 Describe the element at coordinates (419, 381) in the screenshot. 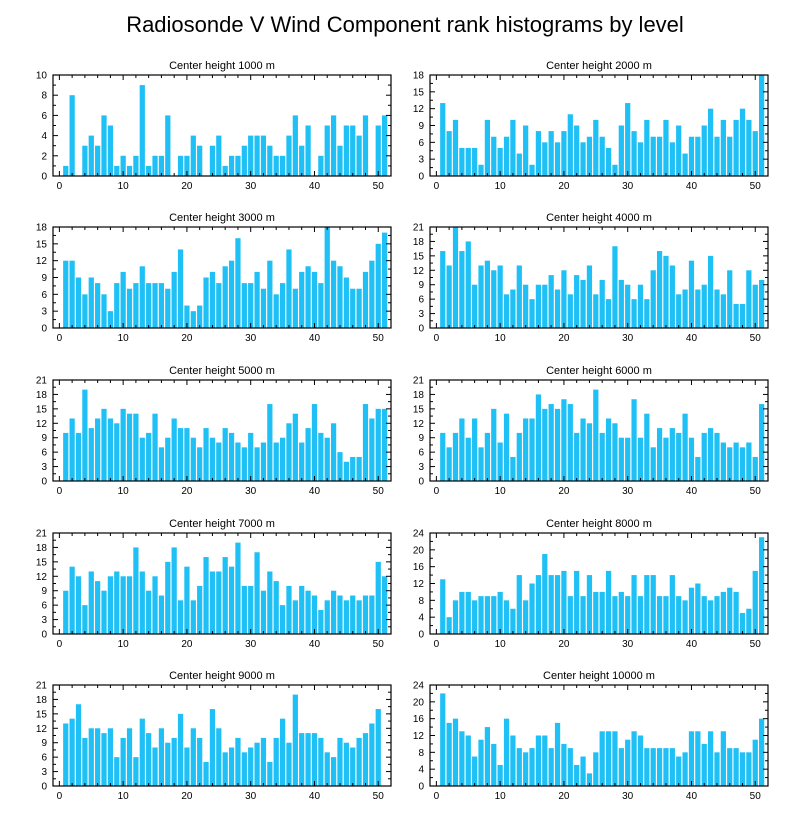

I see `y-tick-label: 21` at that location.